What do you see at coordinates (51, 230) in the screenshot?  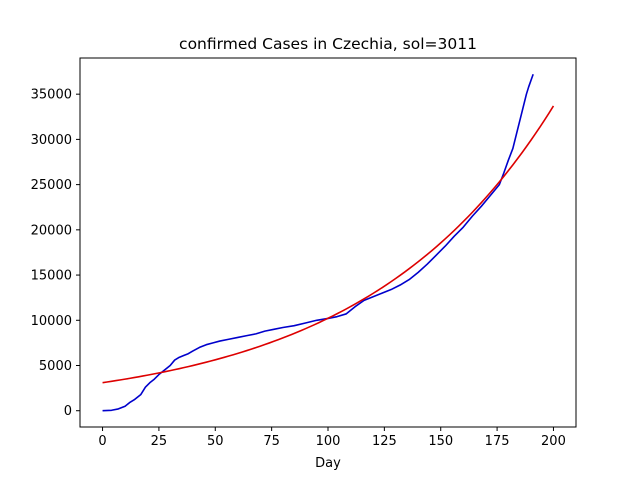 I see `y-tick-label: 20000` at bounding box center [51, 230].